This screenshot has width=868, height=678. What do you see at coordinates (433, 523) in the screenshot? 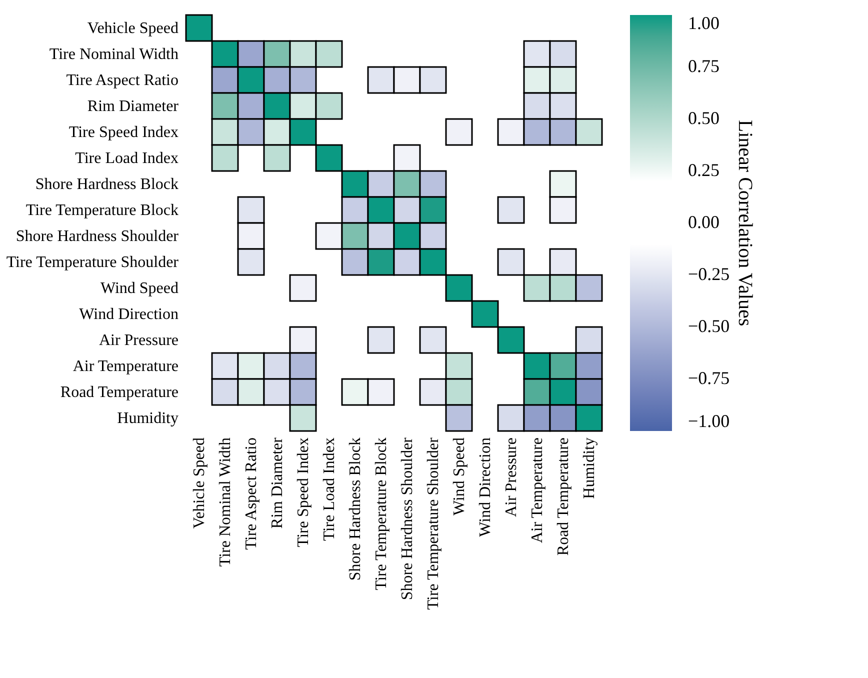
I see `x-tick-label: Tire Temperature Shoulder` at bounding box center [433, 523].